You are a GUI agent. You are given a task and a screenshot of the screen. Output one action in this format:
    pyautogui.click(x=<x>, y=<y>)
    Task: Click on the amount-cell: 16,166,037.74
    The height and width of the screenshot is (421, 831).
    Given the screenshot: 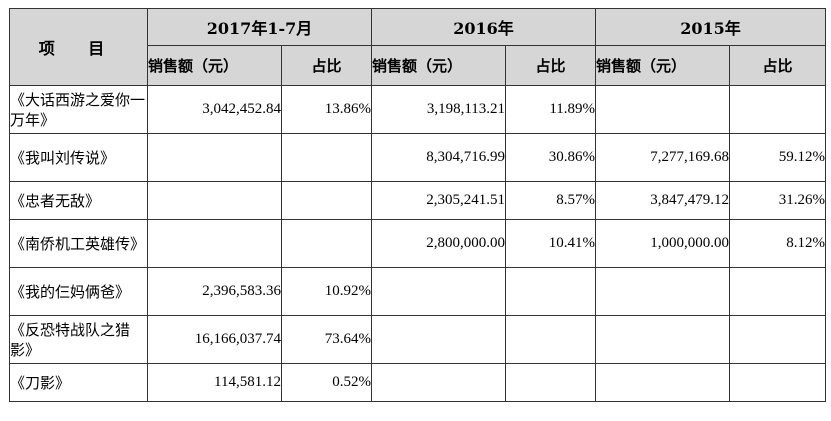 What is the action you would take?
    pyautogui.click(x=214, y=339)
    